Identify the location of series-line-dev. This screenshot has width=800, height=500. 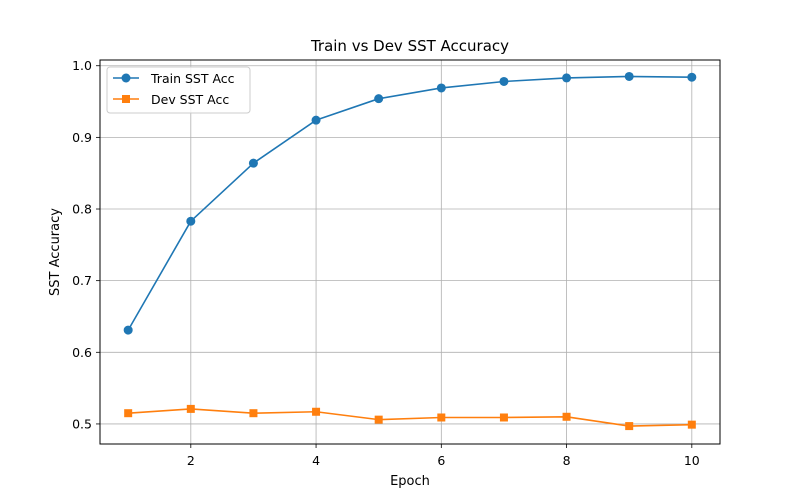
(410, 417).